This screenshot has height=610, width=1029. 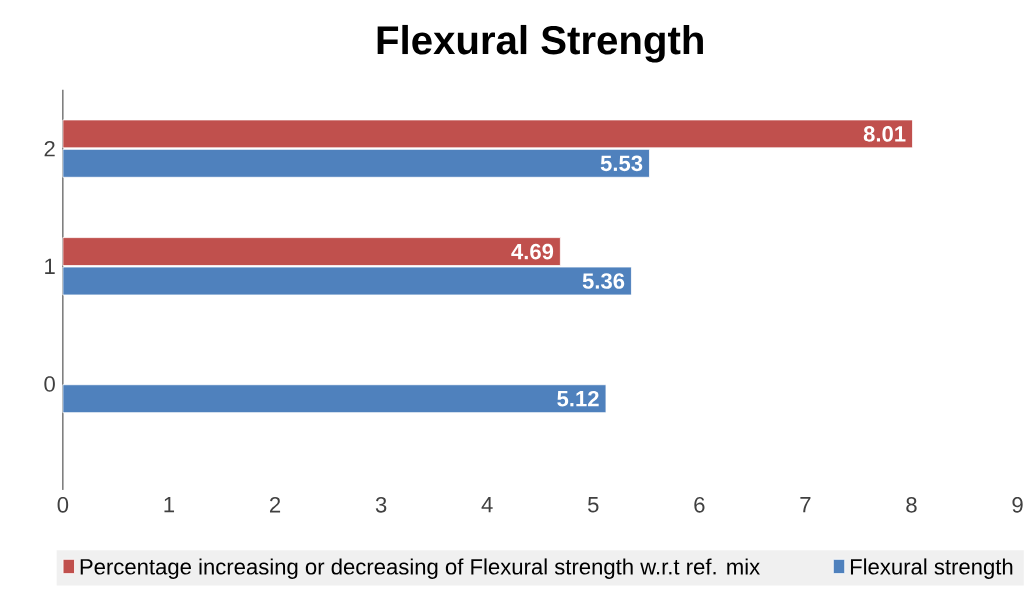 What do you see at coordinates (621, 163) in the screenshot?
I see `data-label: 5.53` at bounding box center [621, 163].